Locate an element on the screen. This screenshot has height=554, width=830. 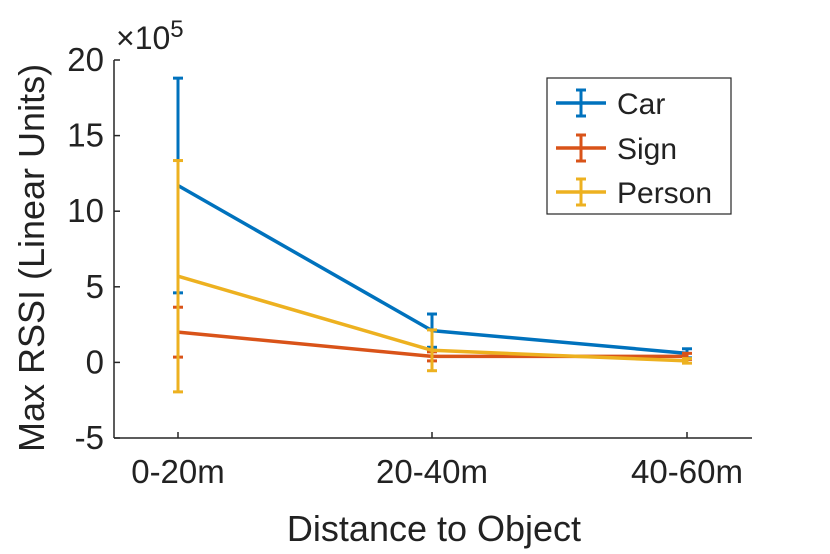
x-tick-label: 40-60m is located at coordinates (687, 471).